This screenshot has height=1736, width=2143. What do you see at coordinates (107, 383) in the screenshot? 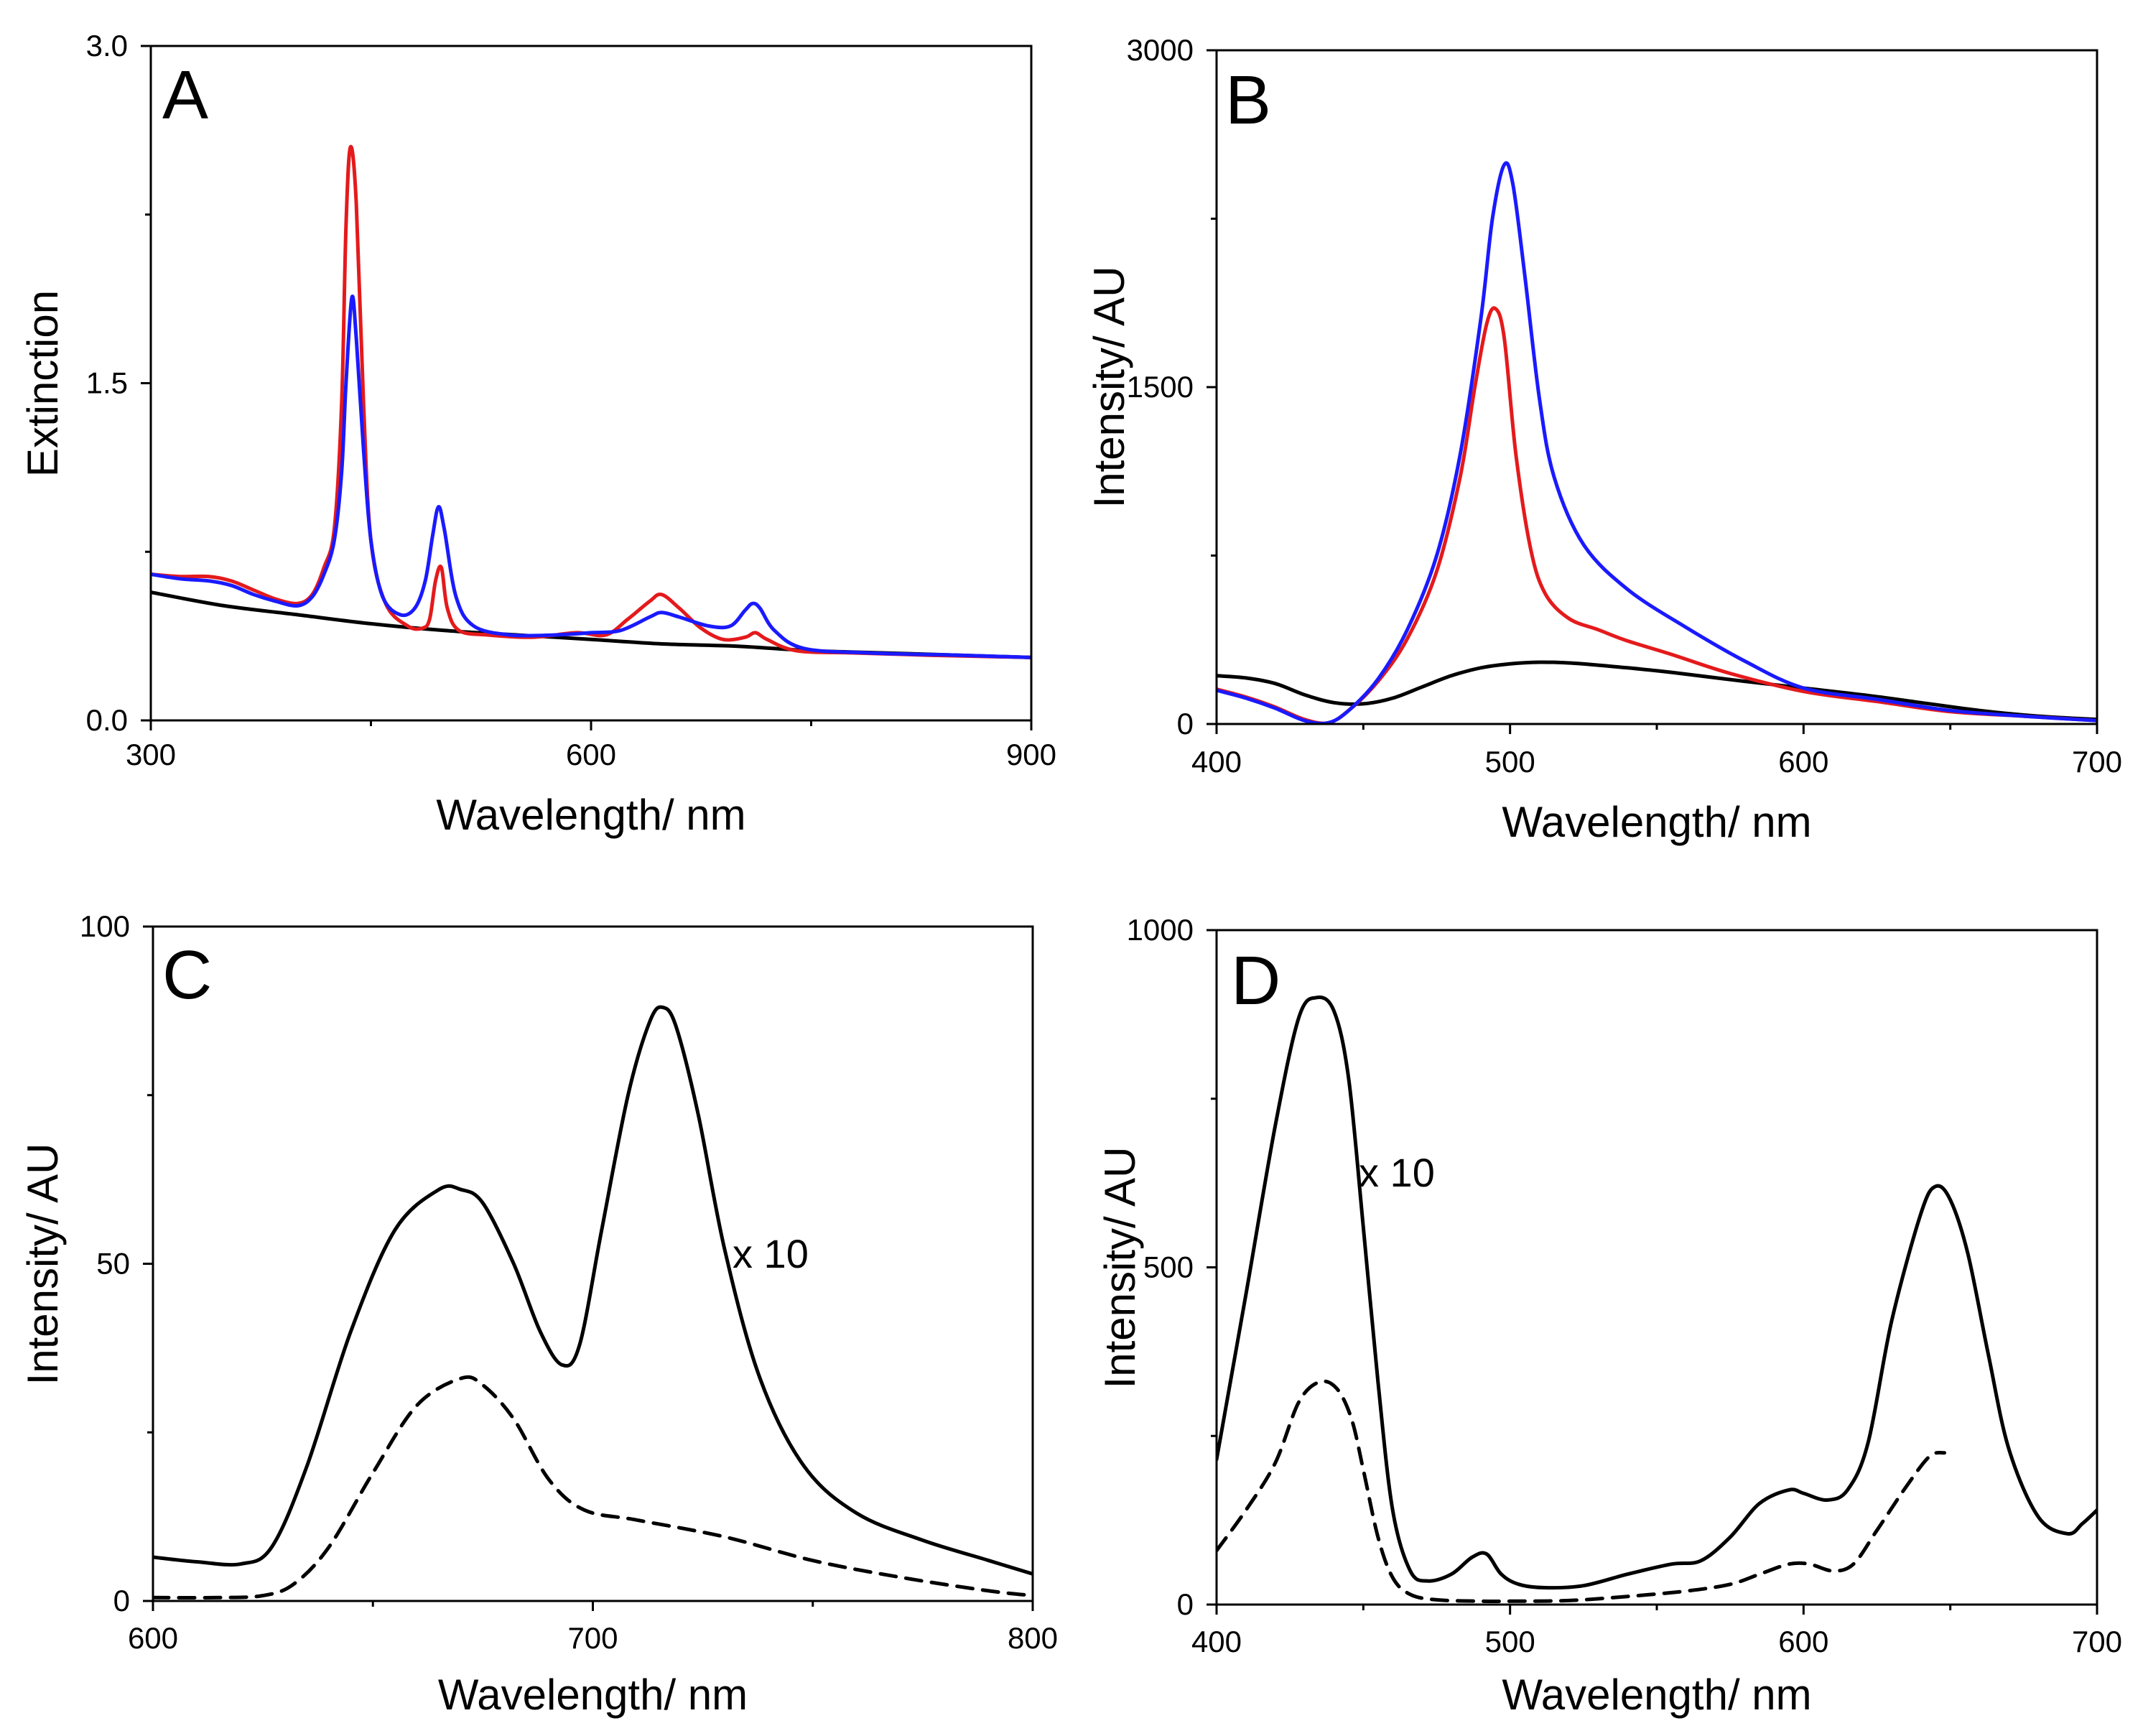
I see `y-tick-label: 1.5` at bounding box center [107, 383].